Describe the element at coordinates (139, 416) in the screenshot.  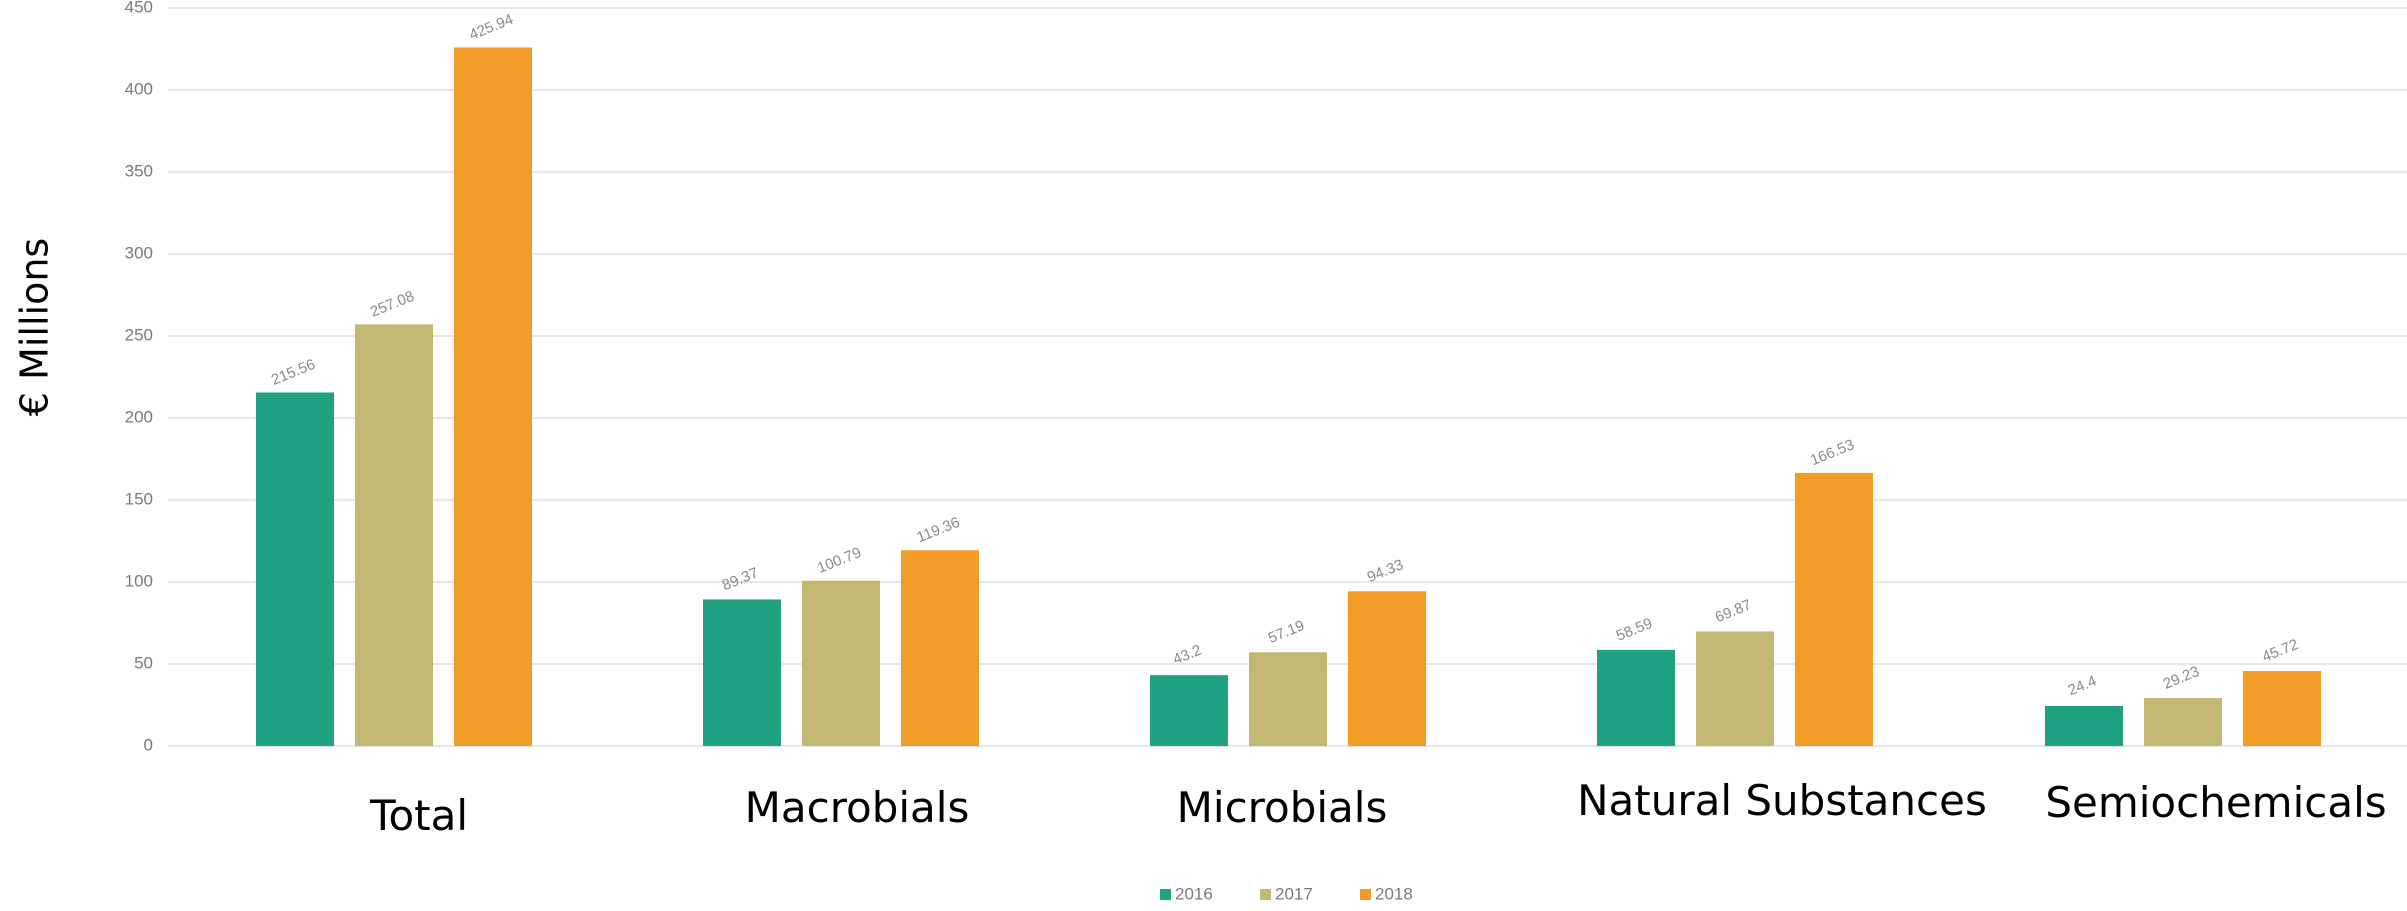
I see `y-tick-label: 200` at that location.